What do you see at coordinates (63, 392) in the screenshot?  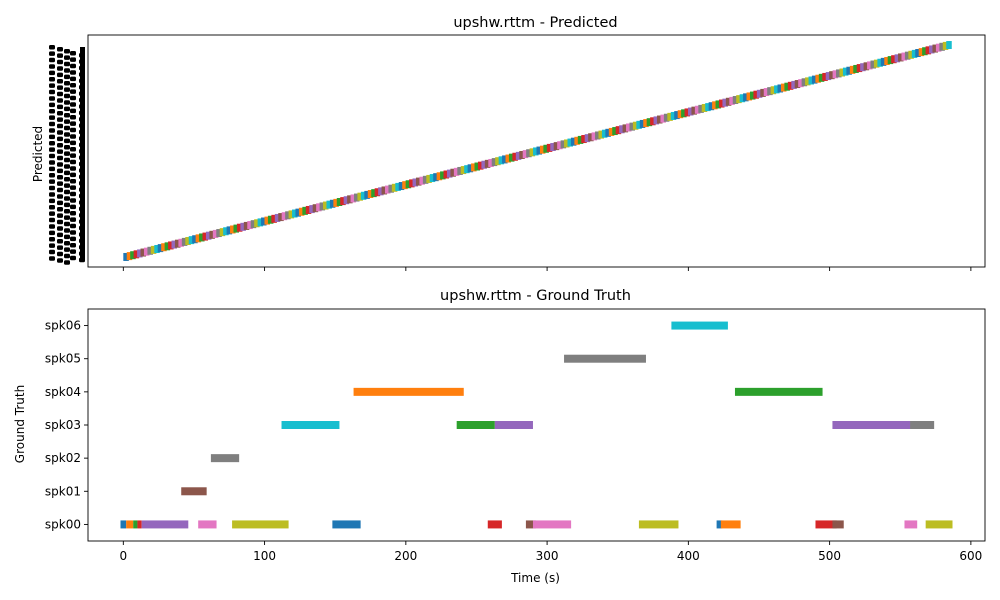 I see `ytick-label: spk04` at bounding box center [63, 392].